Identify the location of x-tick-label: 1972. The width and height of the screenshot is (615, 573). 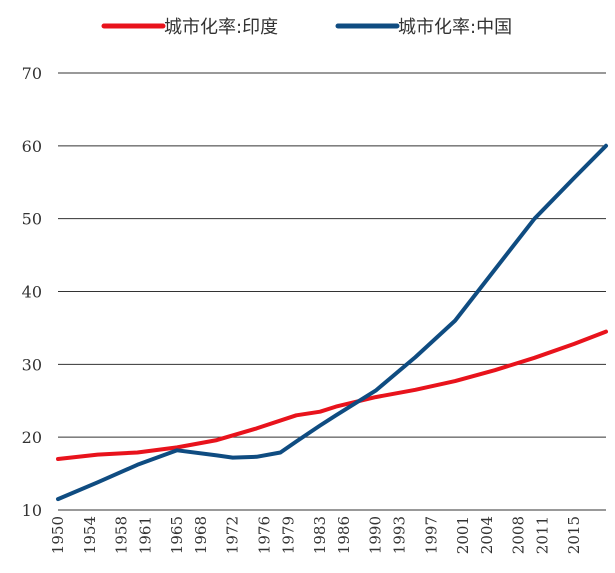
(233, 535).